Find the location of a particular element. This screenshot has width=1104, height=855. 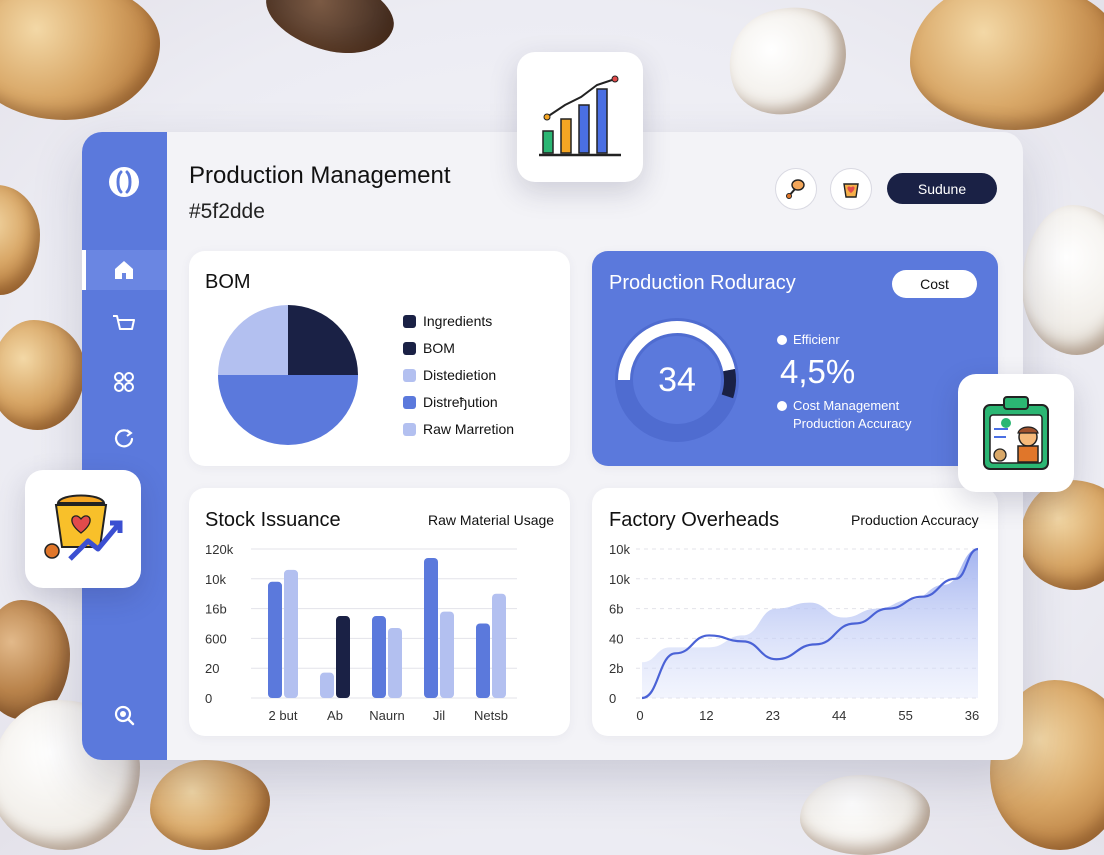

accuracy-big-value: 4,5% is located at coordinates (818, 371).